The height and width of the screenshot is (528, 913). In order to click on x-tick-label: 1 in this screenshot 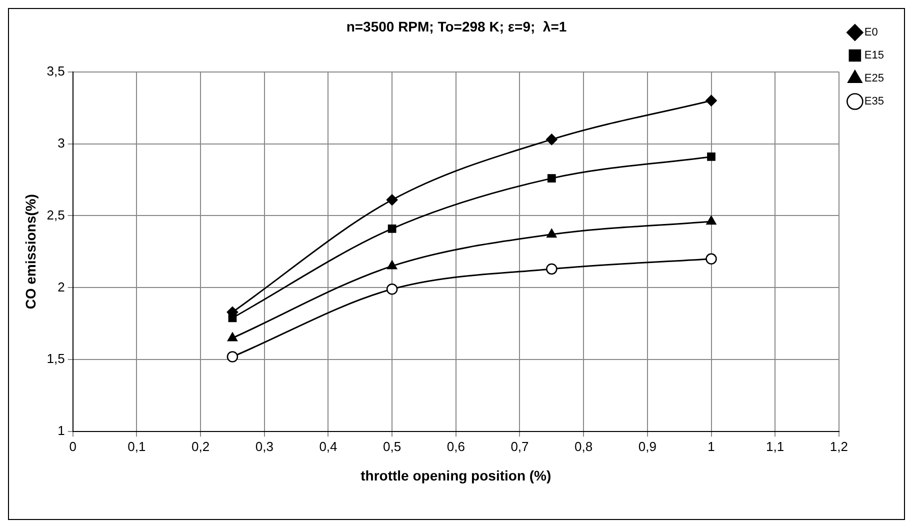, I will do `click(711, 446)`.